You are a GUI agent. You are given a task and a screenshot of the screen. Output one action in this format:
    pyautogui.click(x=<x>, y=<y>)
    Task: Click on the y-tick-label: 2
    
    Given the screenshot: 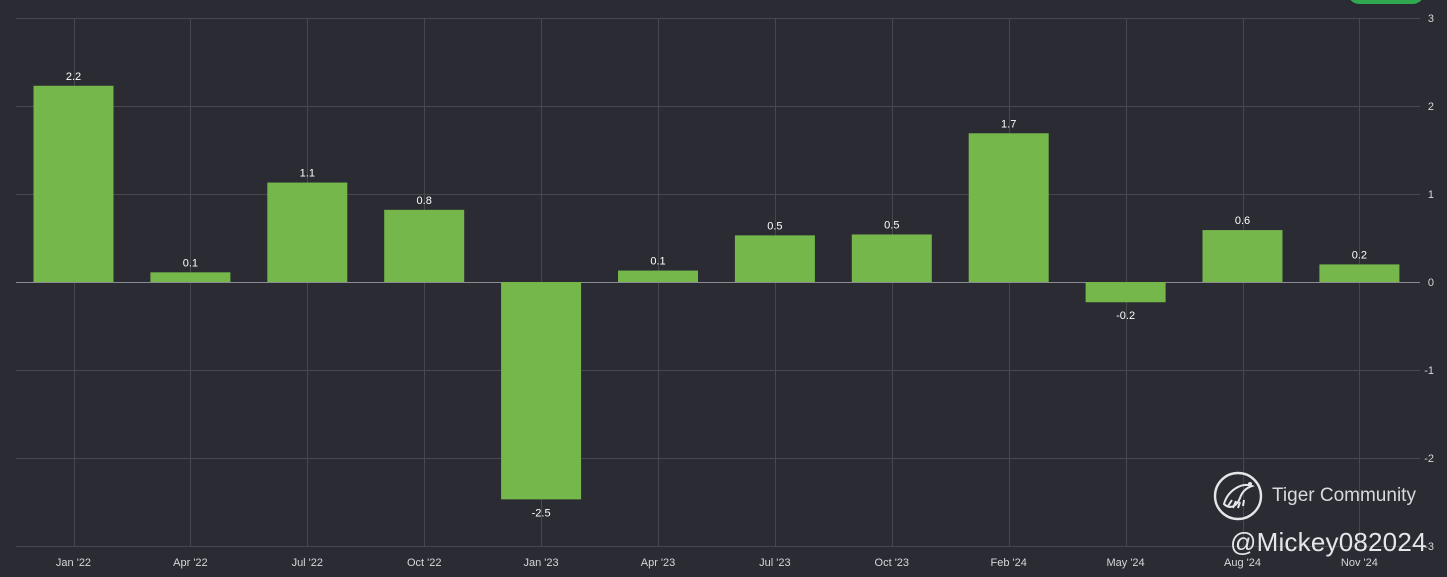 What is the action you would take?
    pyautogui.click(x=1431, y=107)
    